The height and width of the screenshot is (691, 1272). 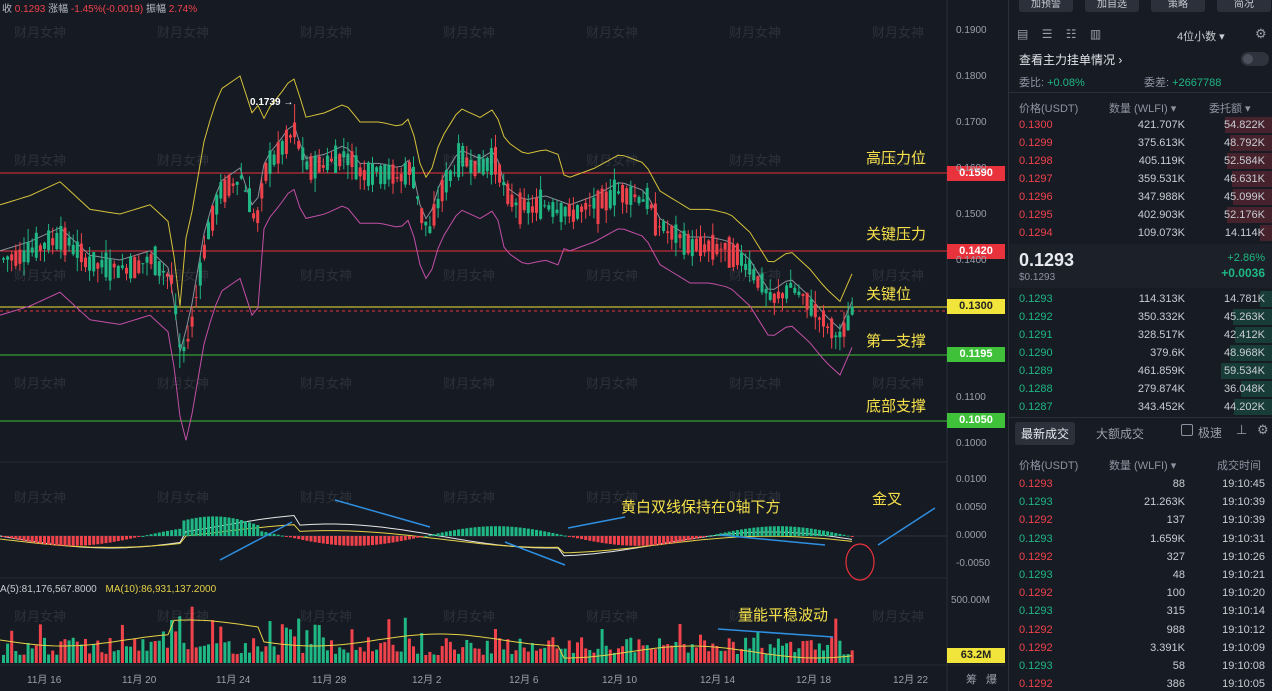 I want to click on tab-latest-trades: 最新成交, so click(x=1045, y=433).